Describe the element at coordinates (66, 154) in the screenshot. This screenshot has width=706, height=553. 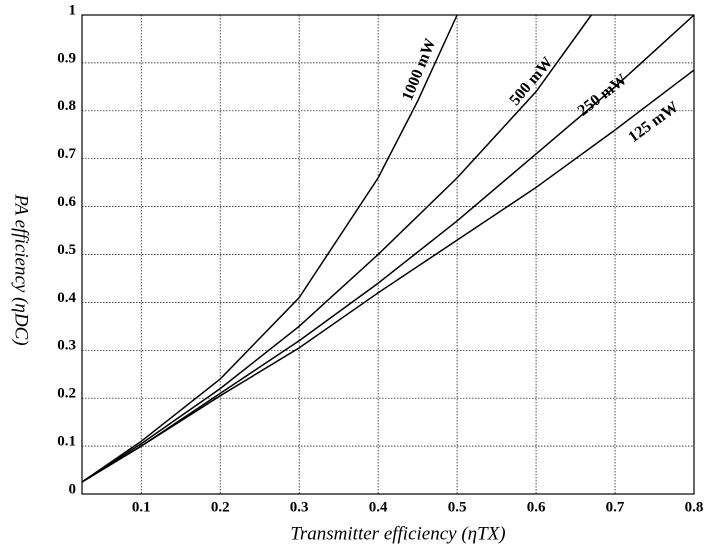
I see `y-tick-label: 0.7` at that location.